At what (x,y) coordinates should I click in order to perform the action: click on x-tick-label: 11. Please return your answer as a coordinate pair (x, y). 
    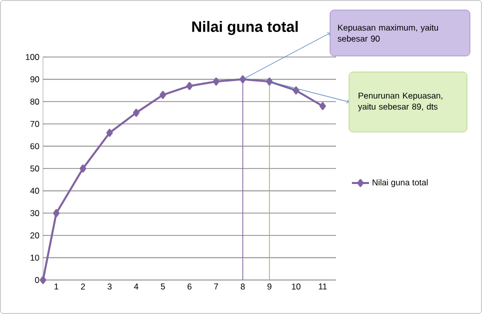
    Looking at the image, I should click on (322, 287).